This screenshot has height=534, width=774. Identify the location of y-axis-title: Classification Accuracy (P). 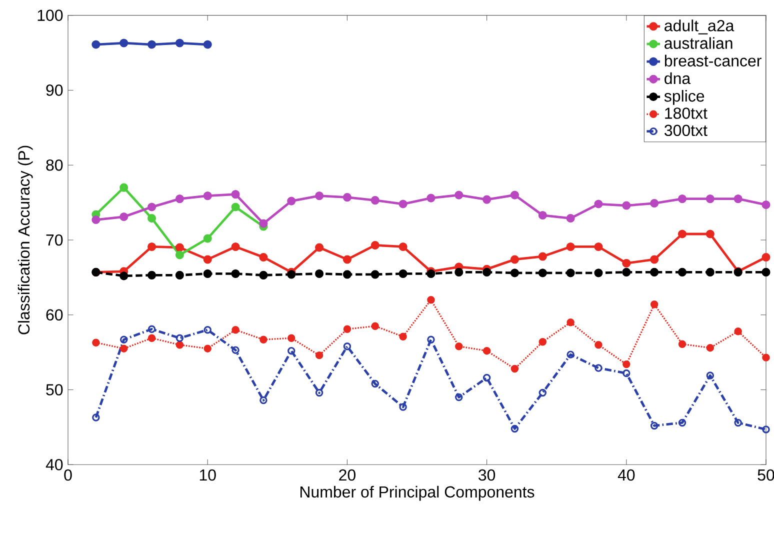
(25, 240).